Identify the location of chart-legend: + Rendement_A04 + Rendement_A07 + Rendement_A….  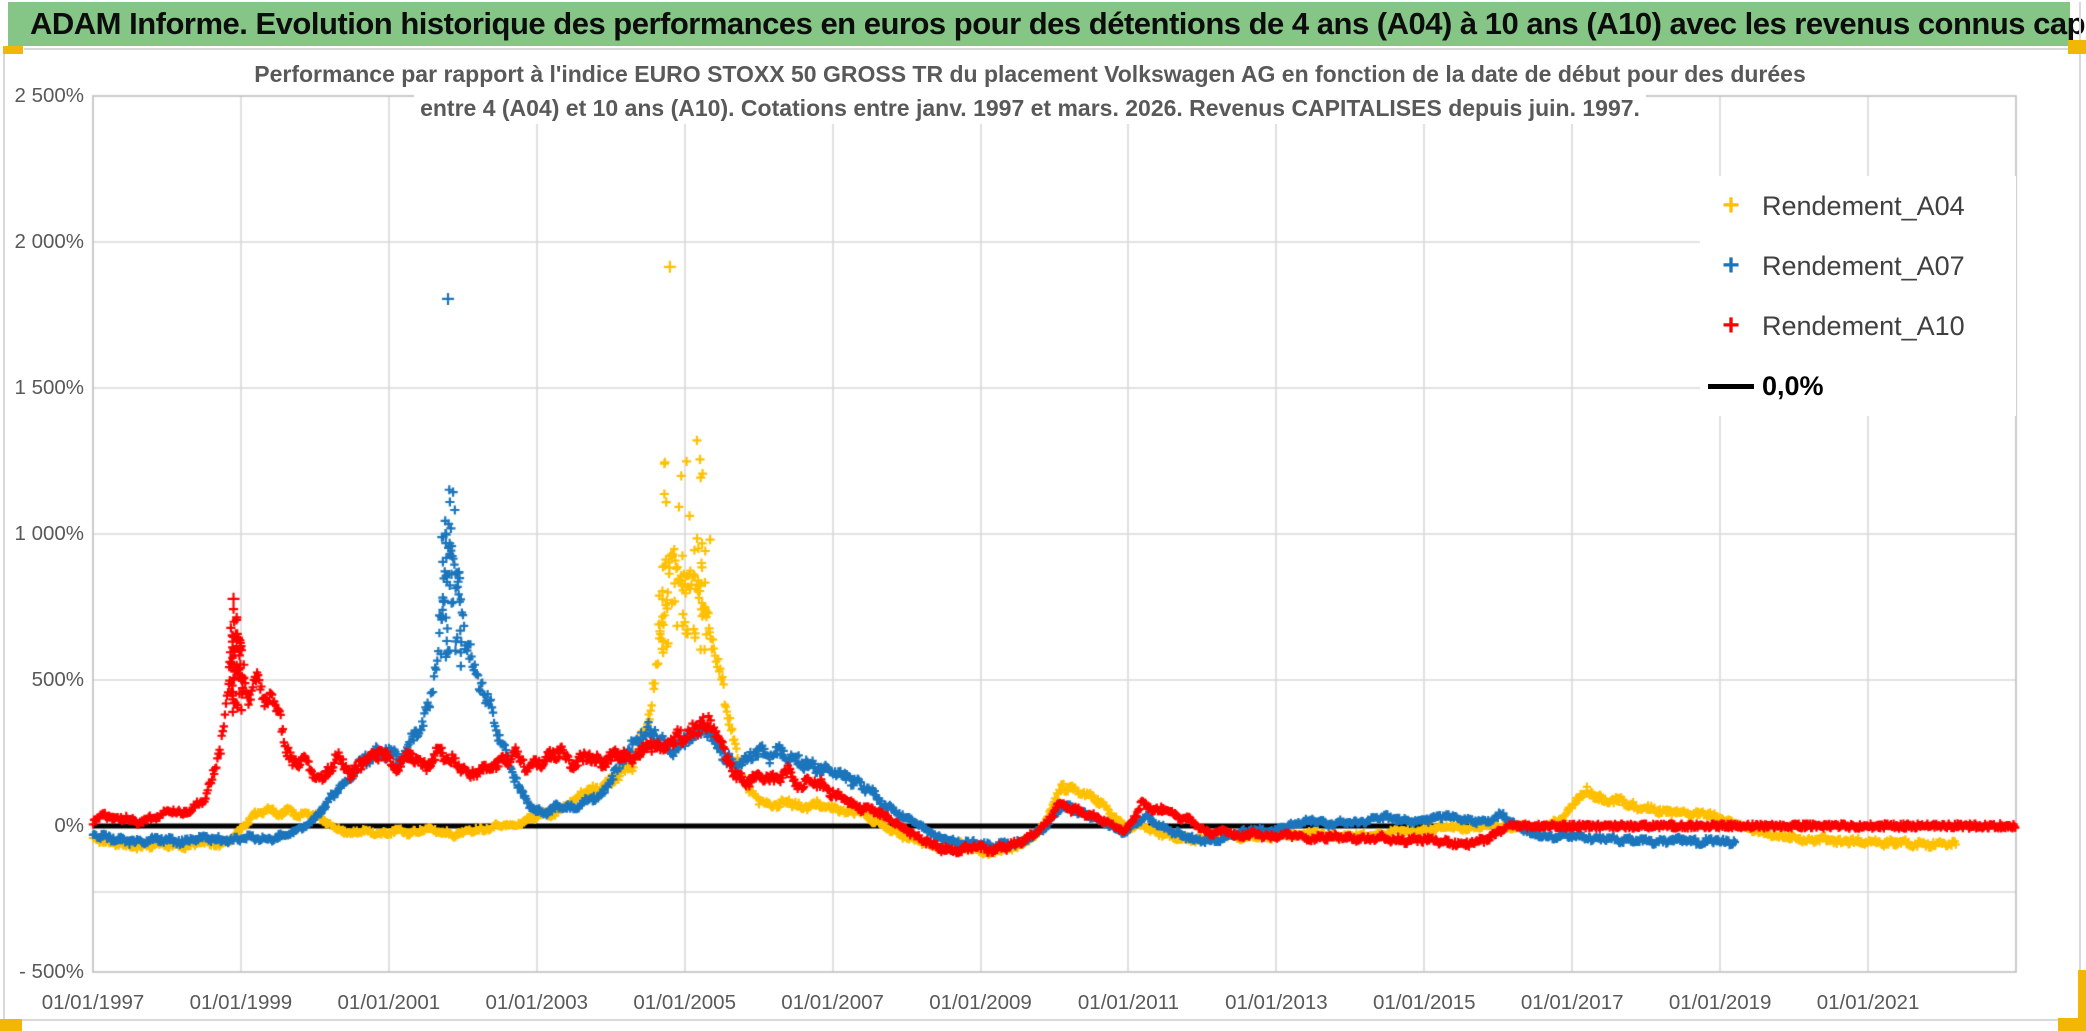
(1858, 296).